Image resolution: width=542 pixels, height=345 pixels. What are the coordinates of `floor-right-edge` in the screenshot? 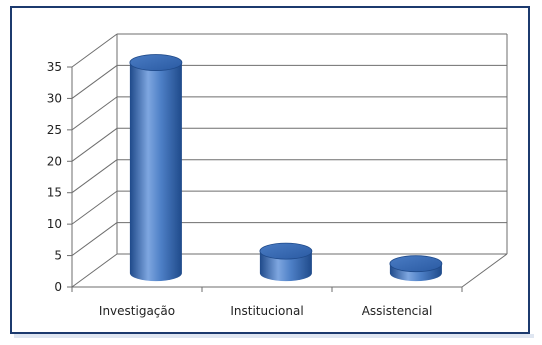 It's located at (484, 270).